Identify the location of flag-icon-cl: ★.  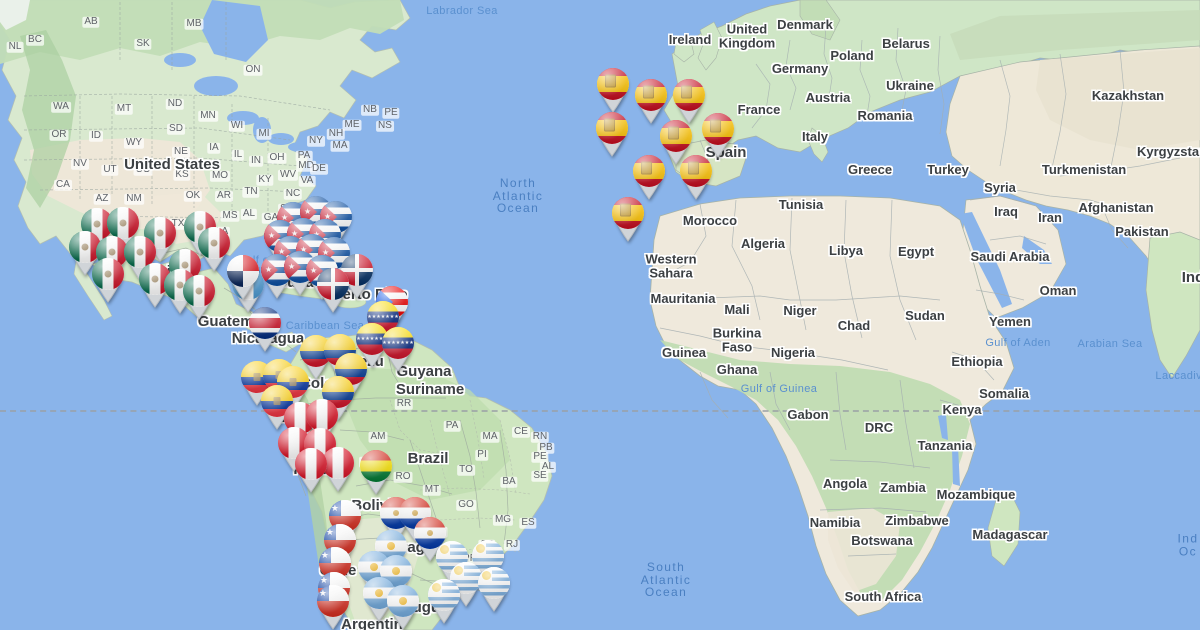
(333, 601).